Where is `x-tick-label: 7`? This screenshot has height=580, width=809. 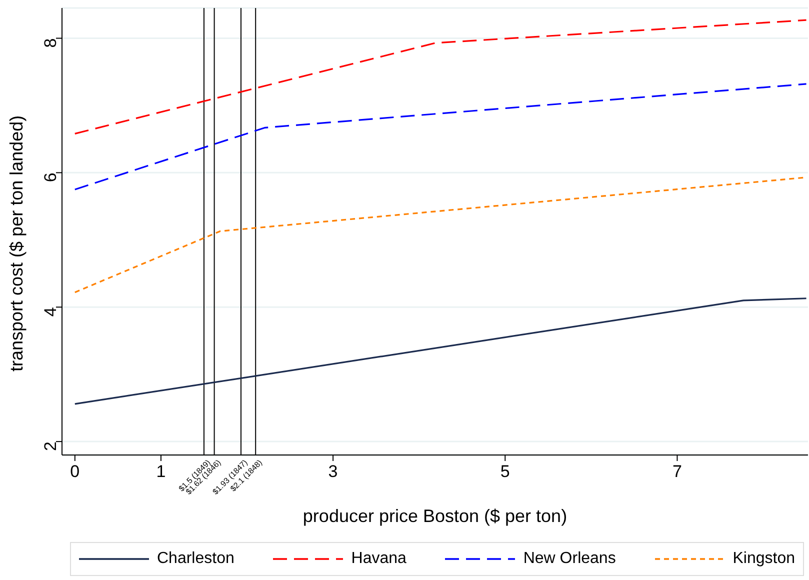 x-tick-label: 7 is located at coordinates (677, 471).